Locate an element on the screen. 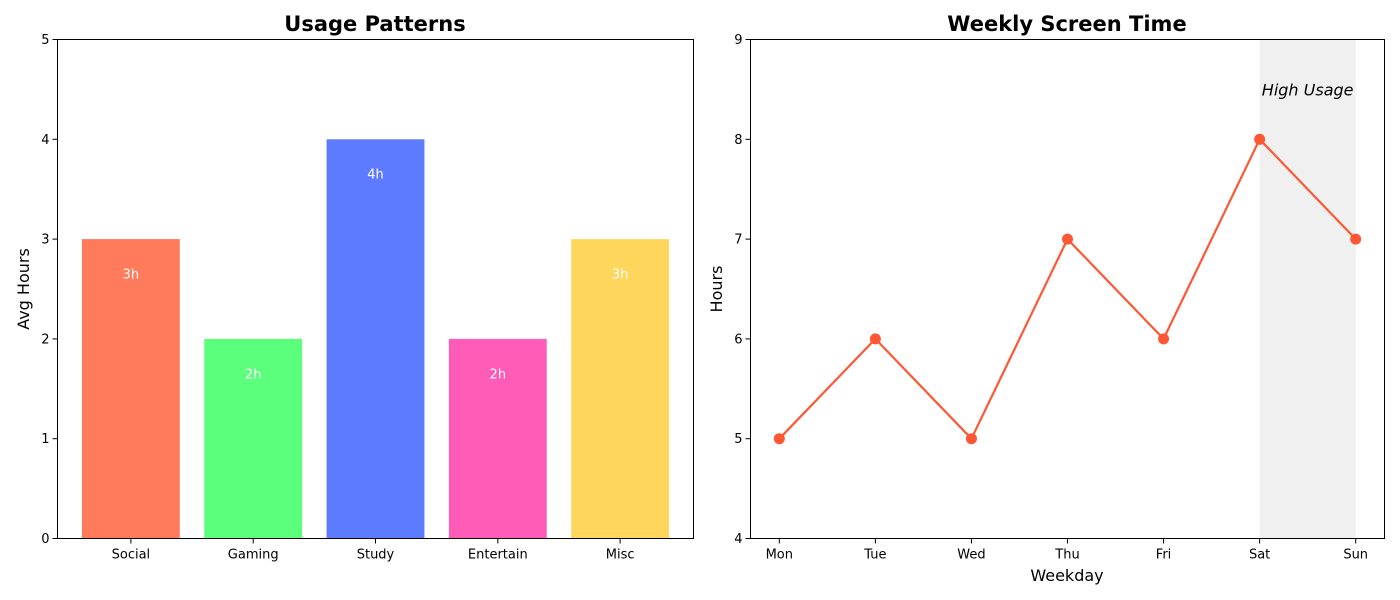 The height and width of the screenshot is (600, 1400). point-thu is located at coordinates (1067, 239).